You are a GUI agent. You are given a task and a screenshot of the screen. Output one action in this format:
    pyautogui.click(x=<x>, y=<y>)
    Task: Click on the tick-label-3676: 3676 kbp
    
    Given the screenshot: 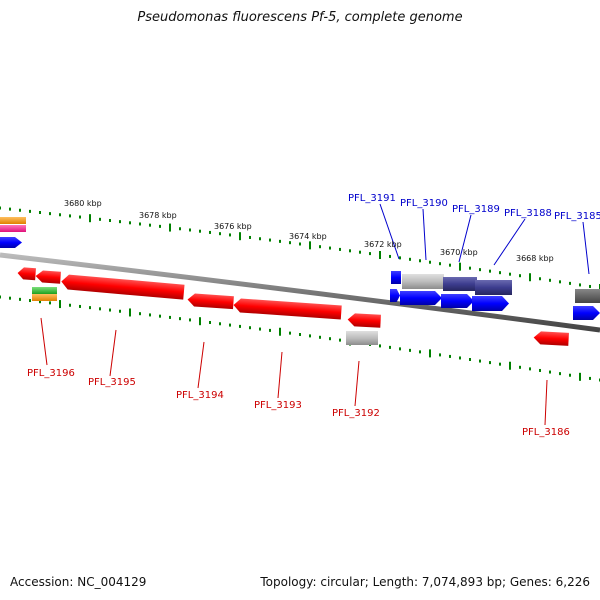 What is the action you would take?
    pyautogui.click(x=233, y=226)
    